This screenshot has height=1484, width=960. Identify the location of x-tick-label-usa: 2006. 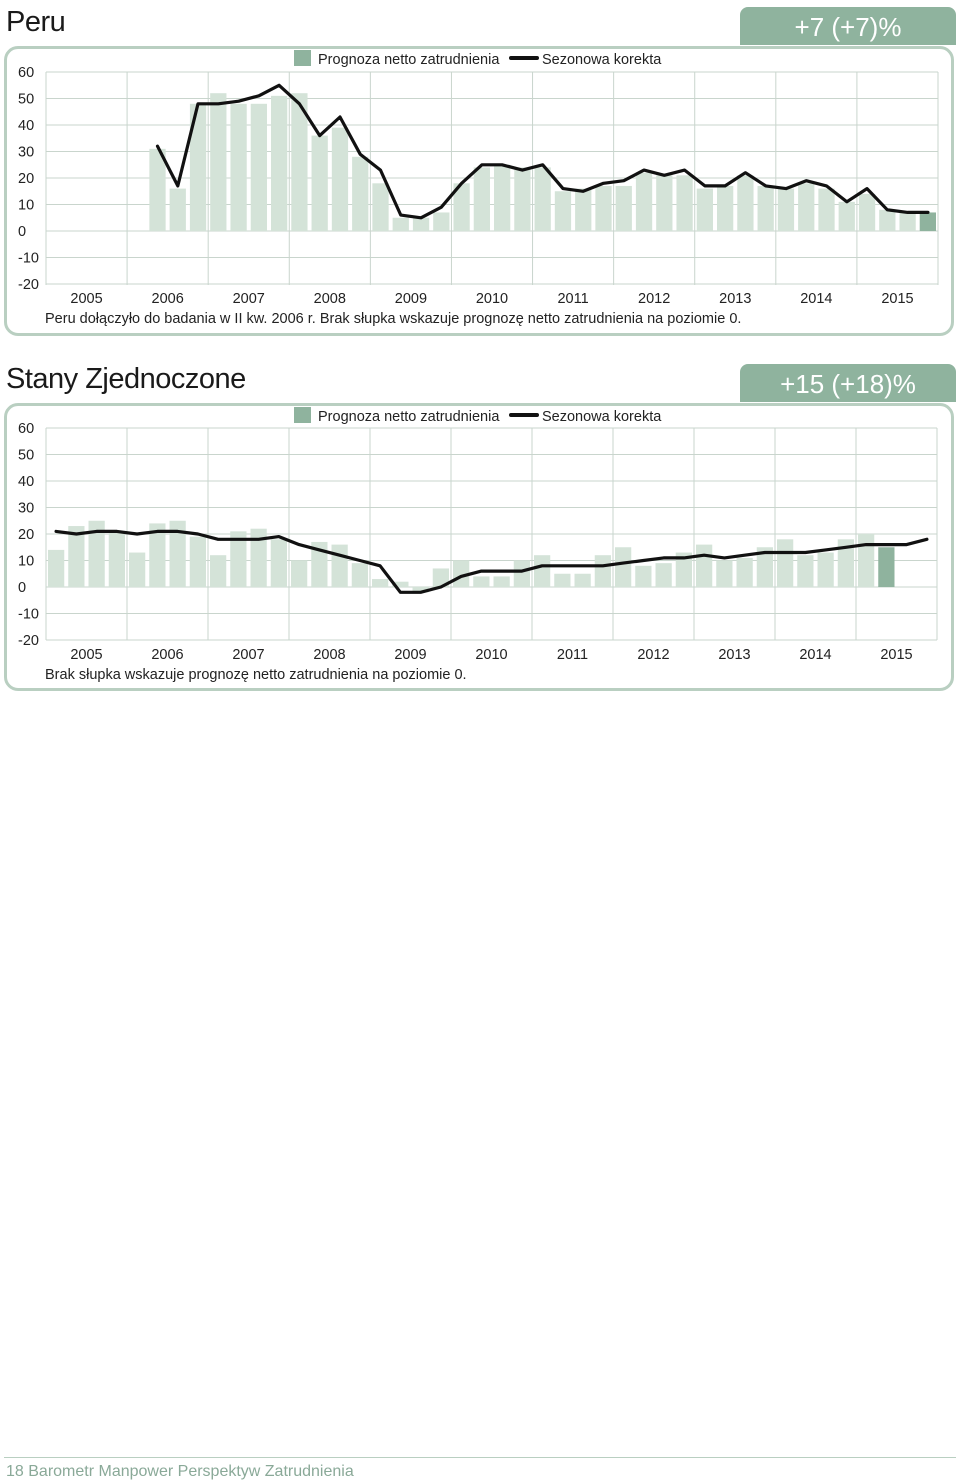
(167, 655).